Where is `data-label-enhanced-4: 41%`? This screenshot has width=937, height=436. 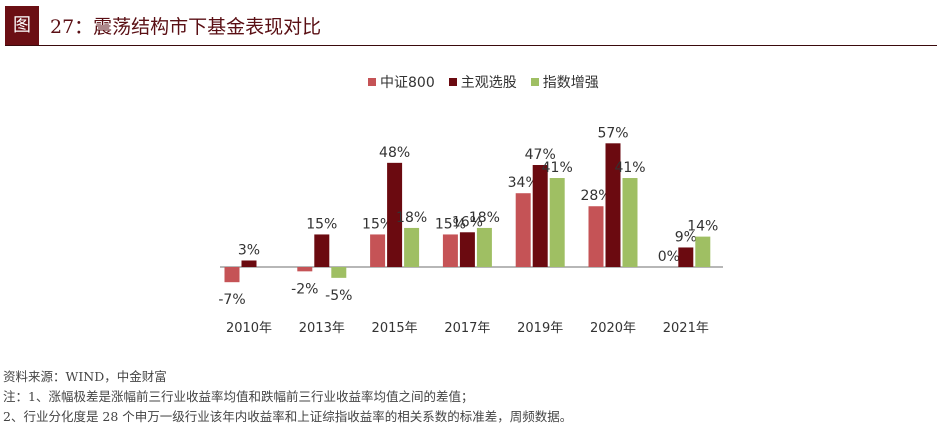
data-label-enhanced-4: 41% is located at coordinates (557, 168).